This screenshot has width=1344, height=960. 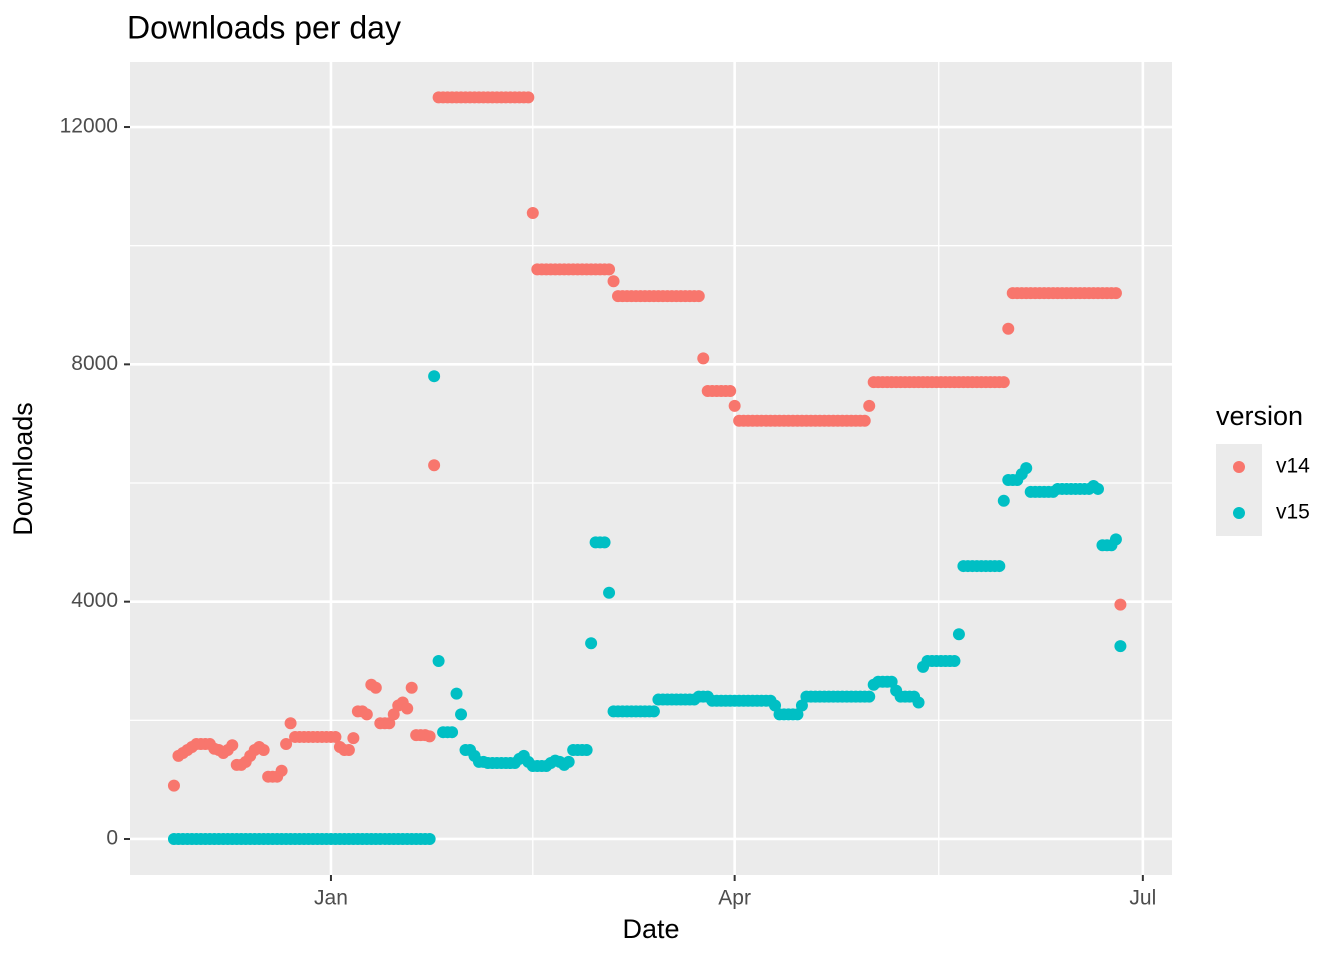 What do you see at coordinates (1263, 490) in the screenshot?
I see `legend: v14 v15` at bounding box center [1263, 490].